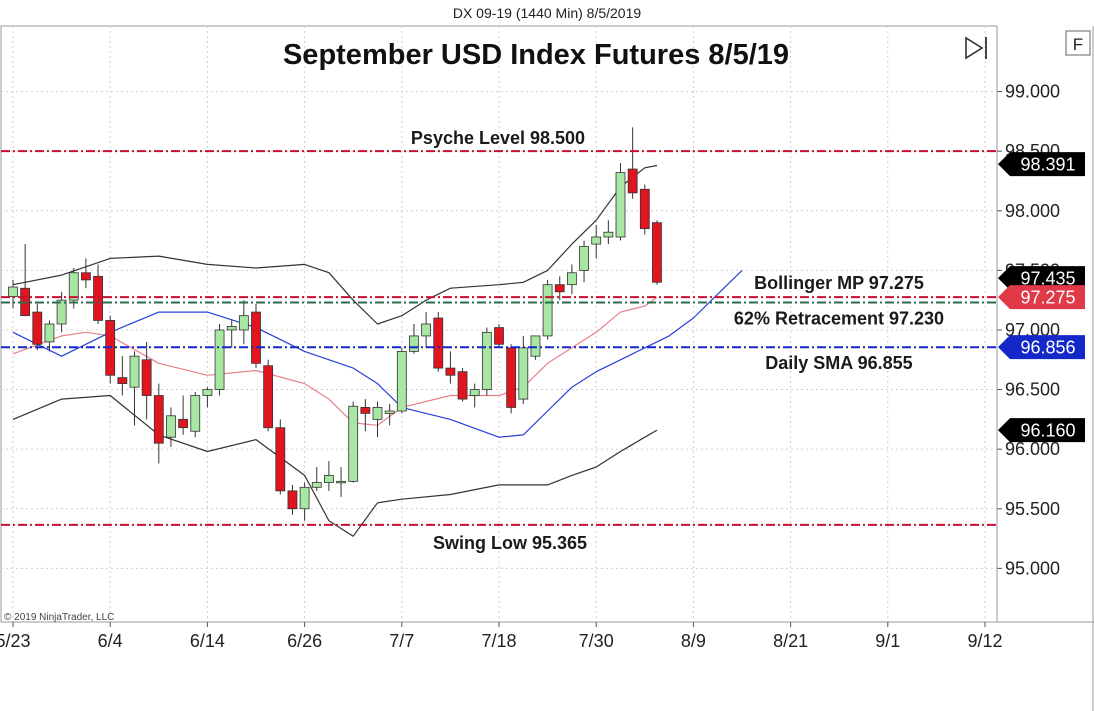 The image size is (1094, 711). Describe the element at coordinates (536, 55) in the screenshot. I see `chart-title: September USD Index Futures 8/5/19` at that location.